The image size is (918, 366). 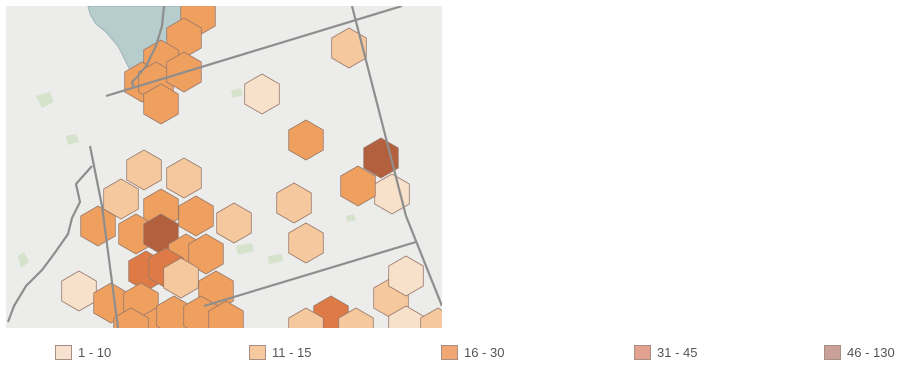 What do you see at coordinates (677, 352) in the screenshot?
I see `legend-label: 31 - 45` at bounding box center [677, 352].